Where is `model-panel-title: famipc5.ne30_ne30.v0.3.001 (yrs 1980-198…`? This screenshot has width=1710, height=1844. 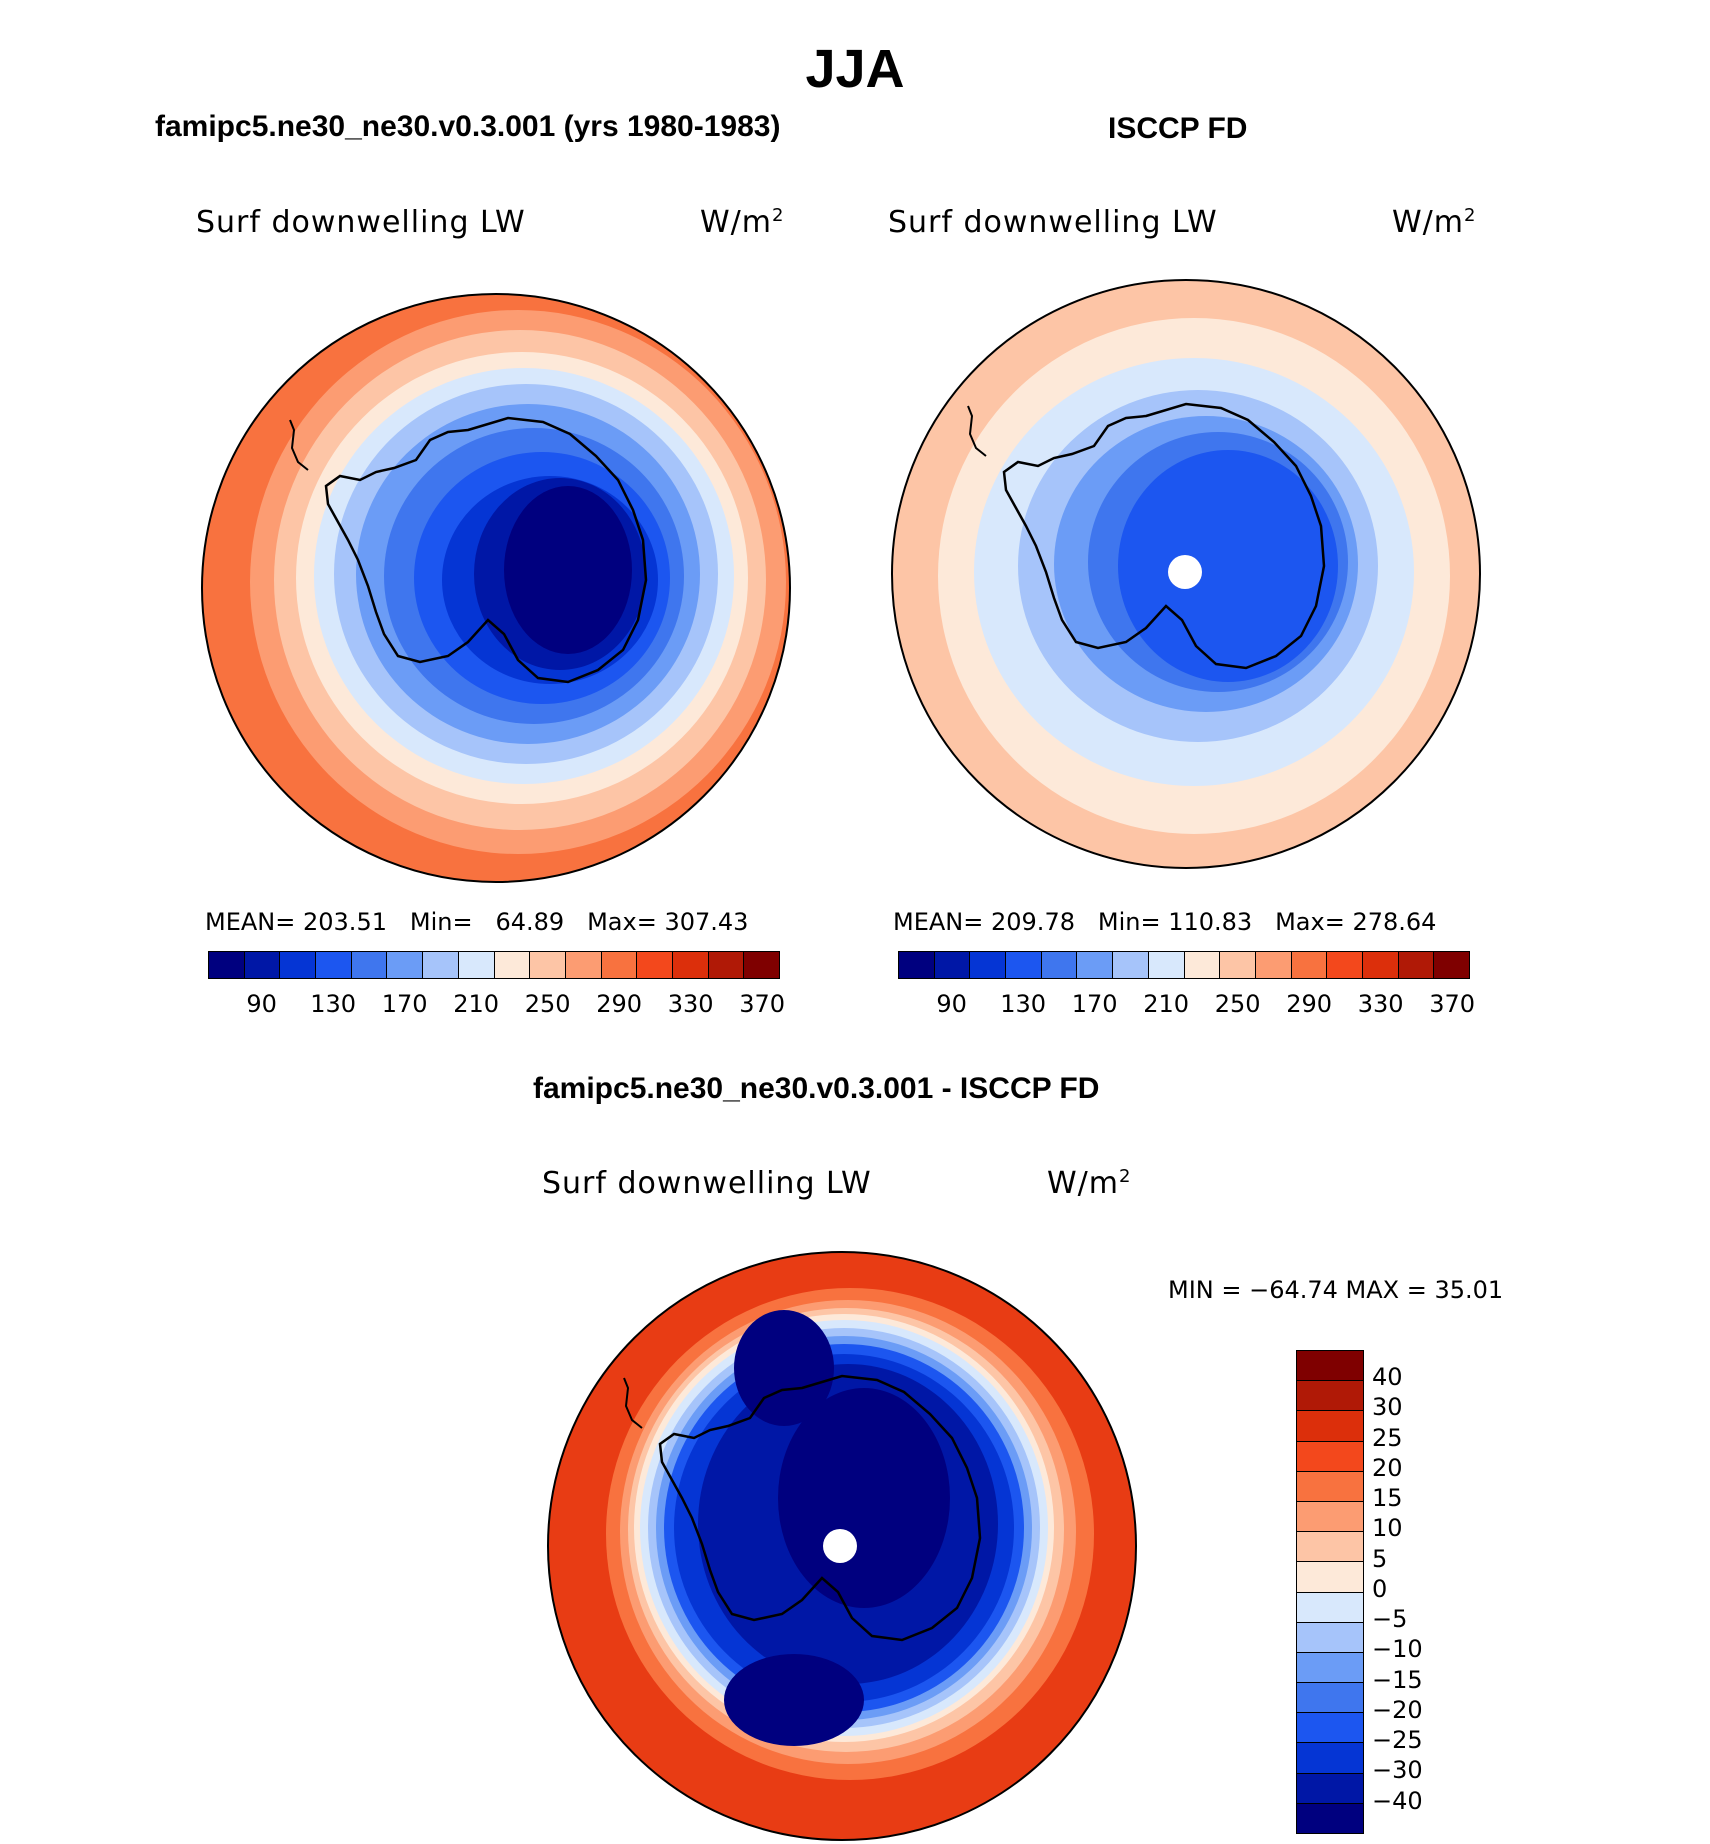 model-panel-title: famipc5.ne30_ne30.v0.3.001 (yrs 1980-198… is located at coordinates (468, 126).